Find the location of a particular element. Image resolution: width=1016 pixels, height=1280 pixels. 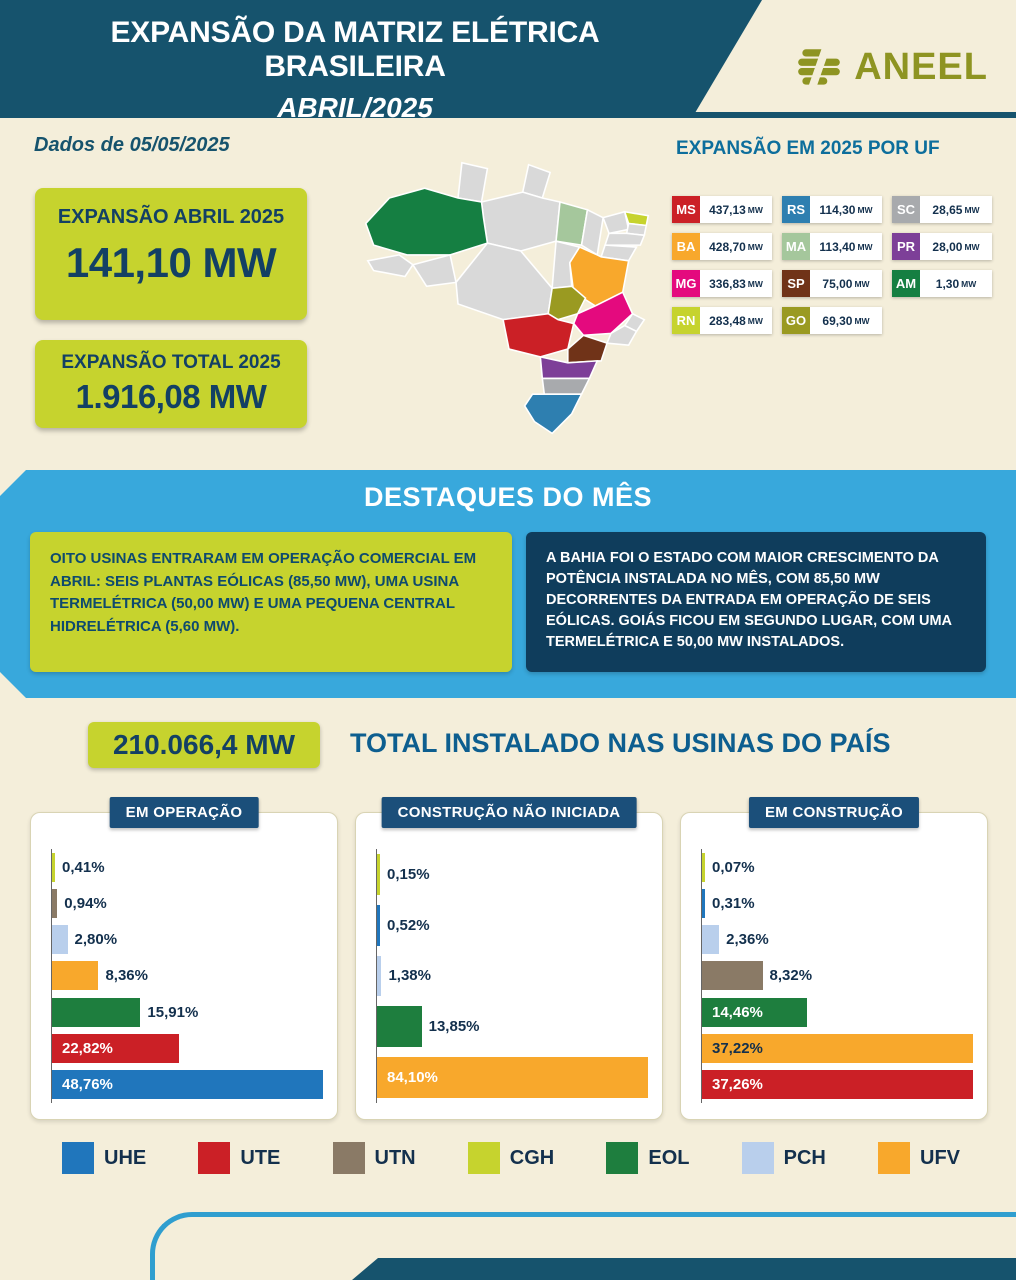

legend-item-pch: PCH is located at coordinates (783, 1158).